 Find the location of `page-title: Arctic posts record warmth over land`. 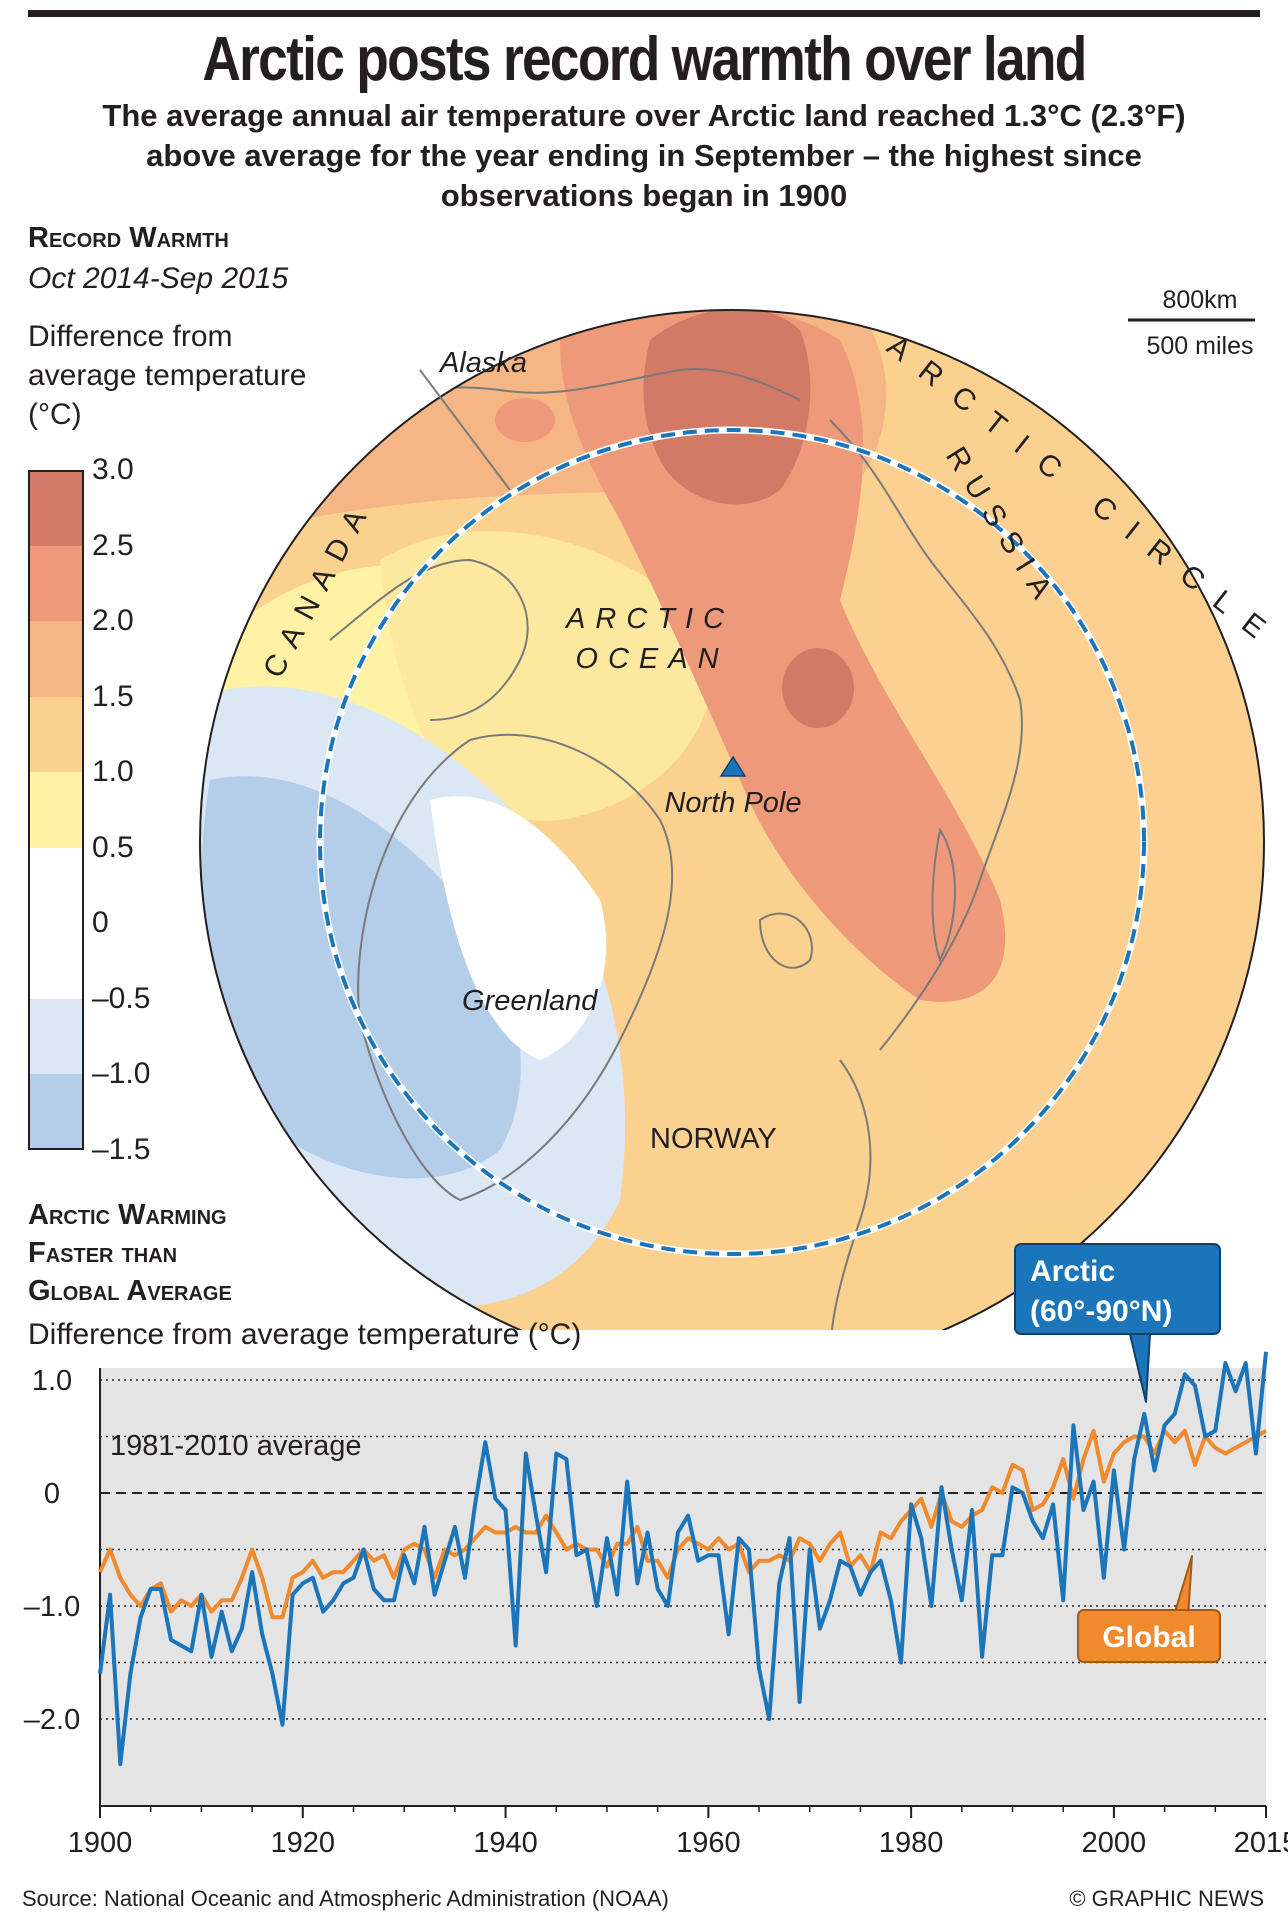

page-title: Arctic posts record warmth over land is located at coordinates (644, 59).